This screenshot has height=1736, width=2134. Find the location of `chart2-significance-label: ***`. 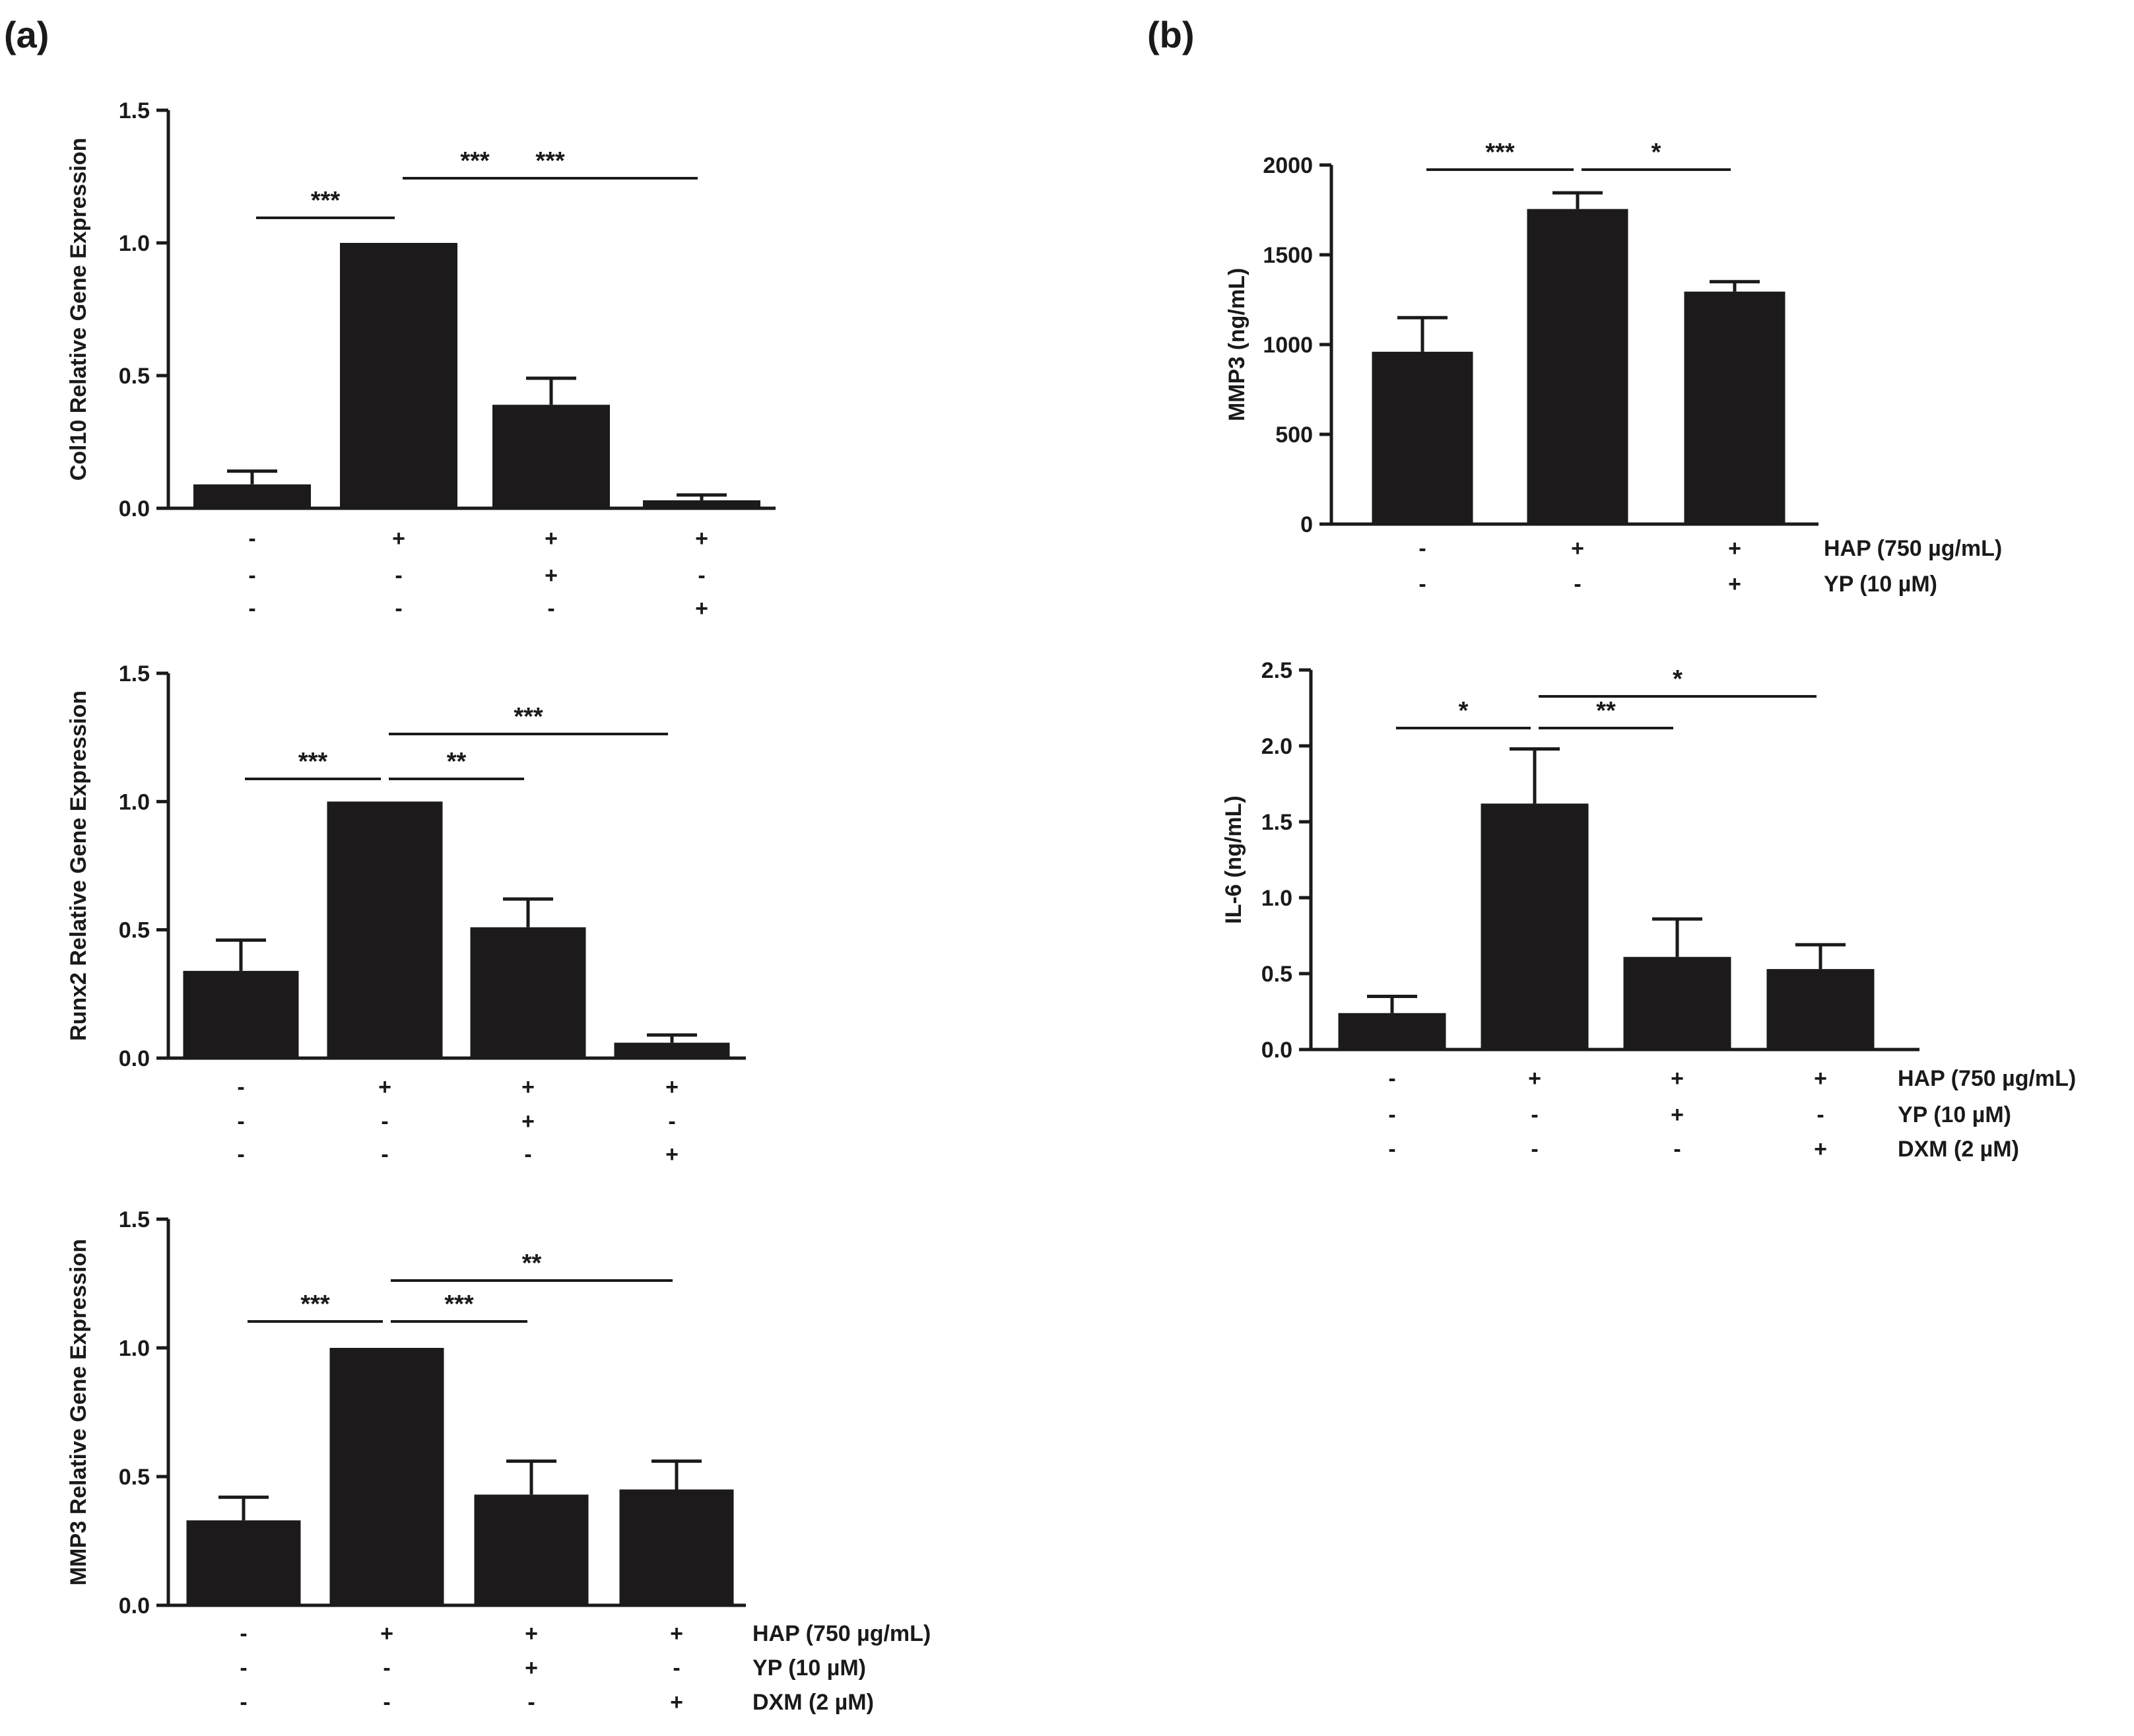

chart2-significance-label: *** is located at coordinates (528, 717).